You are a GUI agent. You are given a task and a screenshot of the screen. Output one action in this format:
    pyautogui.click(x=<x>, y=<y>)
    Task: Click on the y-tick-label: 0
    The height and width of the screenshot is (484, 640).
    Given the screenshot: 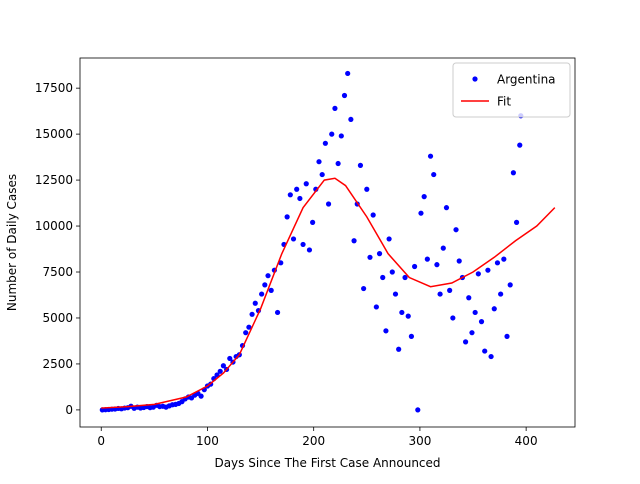 What is the action you would take?
    pyautogui.click(x=69, y=410)
    